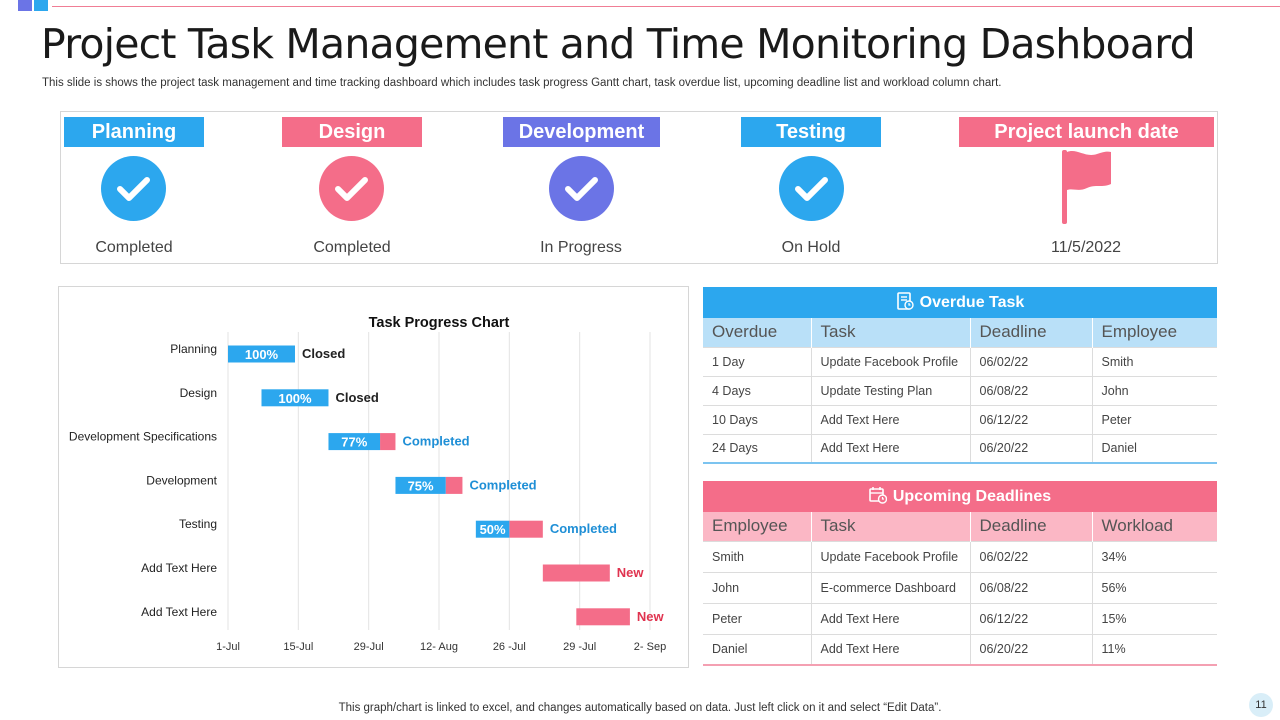  I want to click on table-row: Peter Add Text Here 06/12/22 15%, so click(960, 618).